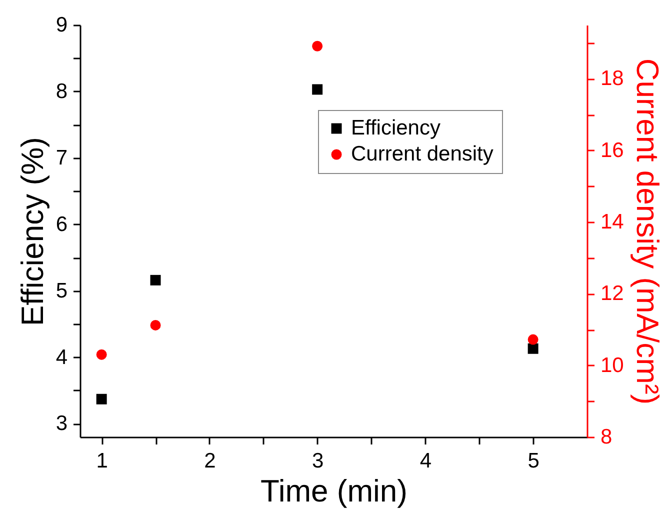 Image resolution: width=668 pixels, height=512 pixels. I want to click on y2-tick-label: 12, so click(612, 294).